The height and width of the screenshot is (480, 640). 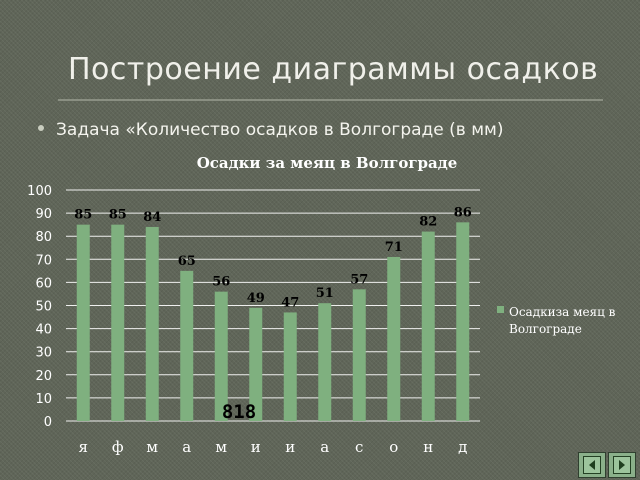 What do you see at coordinates (325, 293) in the screenshot?
I see `data-label: 51` at bounding box center [325, 293].